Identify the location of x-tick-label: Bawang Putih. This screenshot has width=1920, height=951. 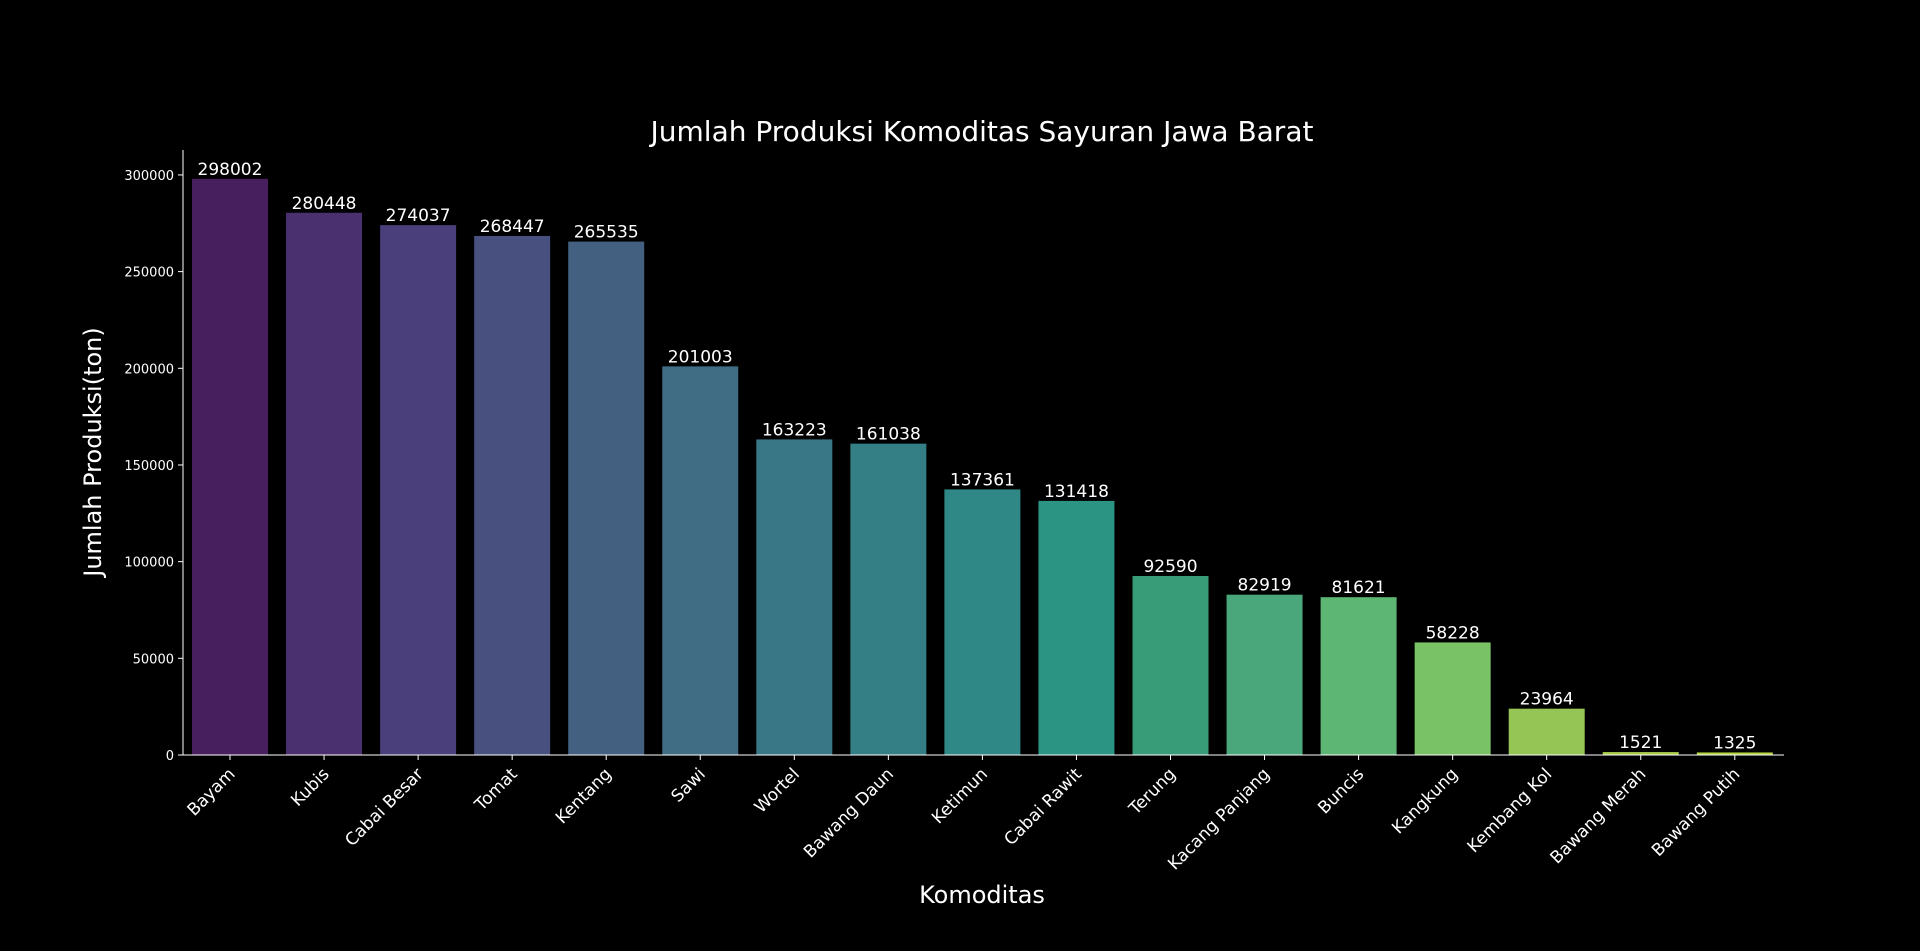
(1696, 812).